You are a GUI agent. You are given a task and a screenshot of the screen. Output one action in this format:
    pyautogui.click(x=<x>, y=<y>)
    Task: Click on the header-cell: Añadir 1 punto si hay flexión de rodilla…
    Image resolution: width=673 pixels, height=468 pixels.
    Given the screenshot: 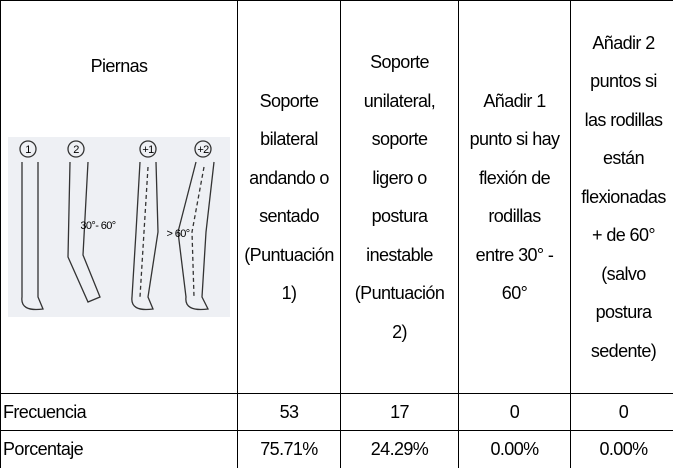 What is the action you would take?
    pyautogui.click(x=514, y=197)
    